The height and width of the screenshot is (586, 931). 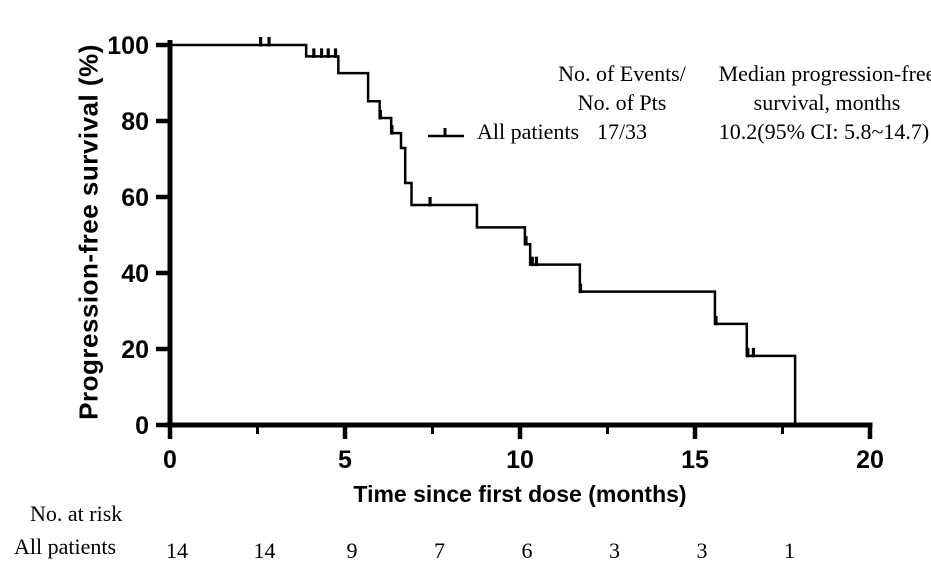 What do you see at coordinates (140, 236) in the screenshot?
I see `y-axis: 0 20 40 60 80 100` at bounding box center [140, 236].